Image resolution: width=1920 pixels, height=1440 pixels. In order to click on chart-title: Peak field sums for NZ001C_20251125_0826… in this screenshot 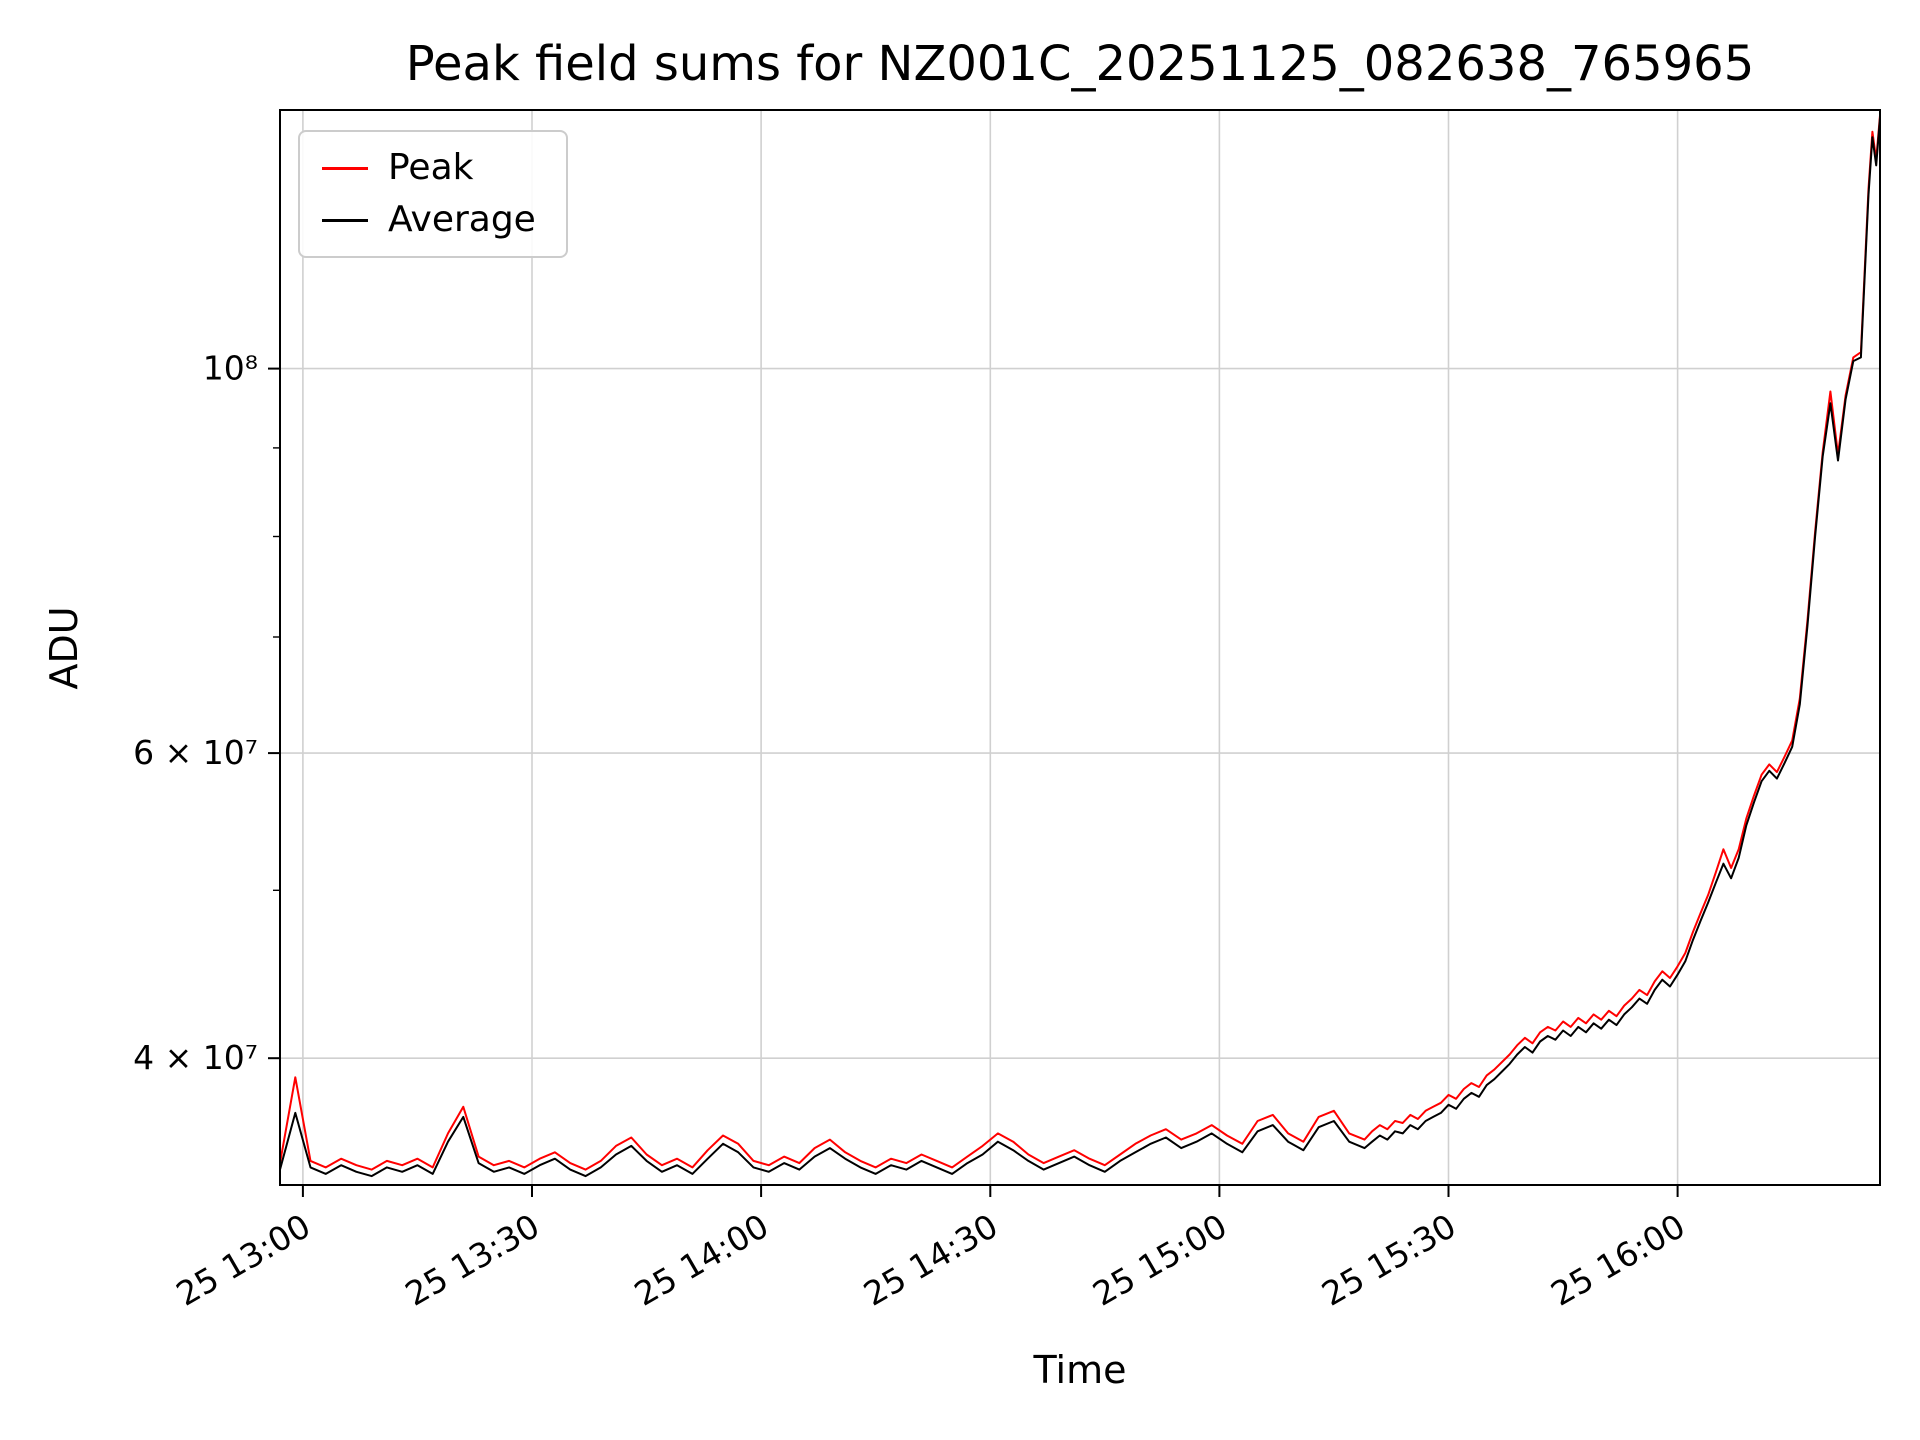, I will do `click(1080, 64)`.